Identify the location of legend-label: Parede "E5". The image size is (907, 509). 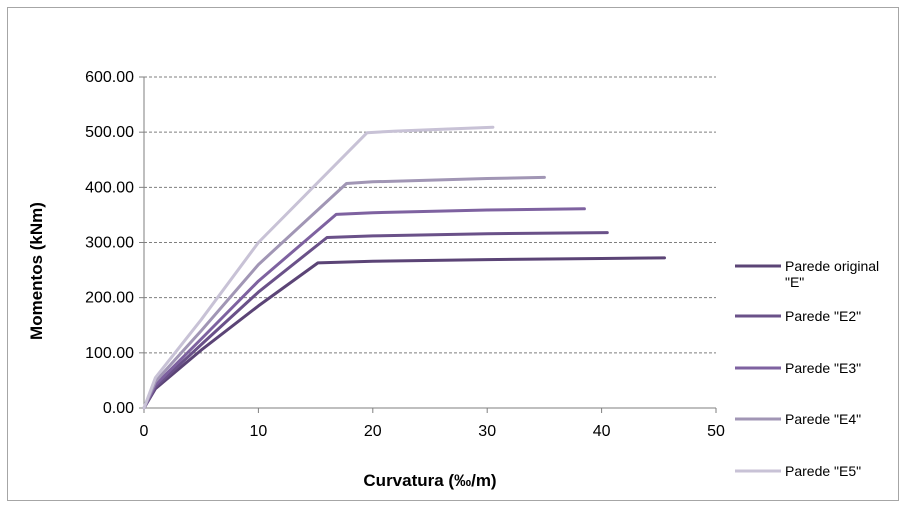
(823, 471).